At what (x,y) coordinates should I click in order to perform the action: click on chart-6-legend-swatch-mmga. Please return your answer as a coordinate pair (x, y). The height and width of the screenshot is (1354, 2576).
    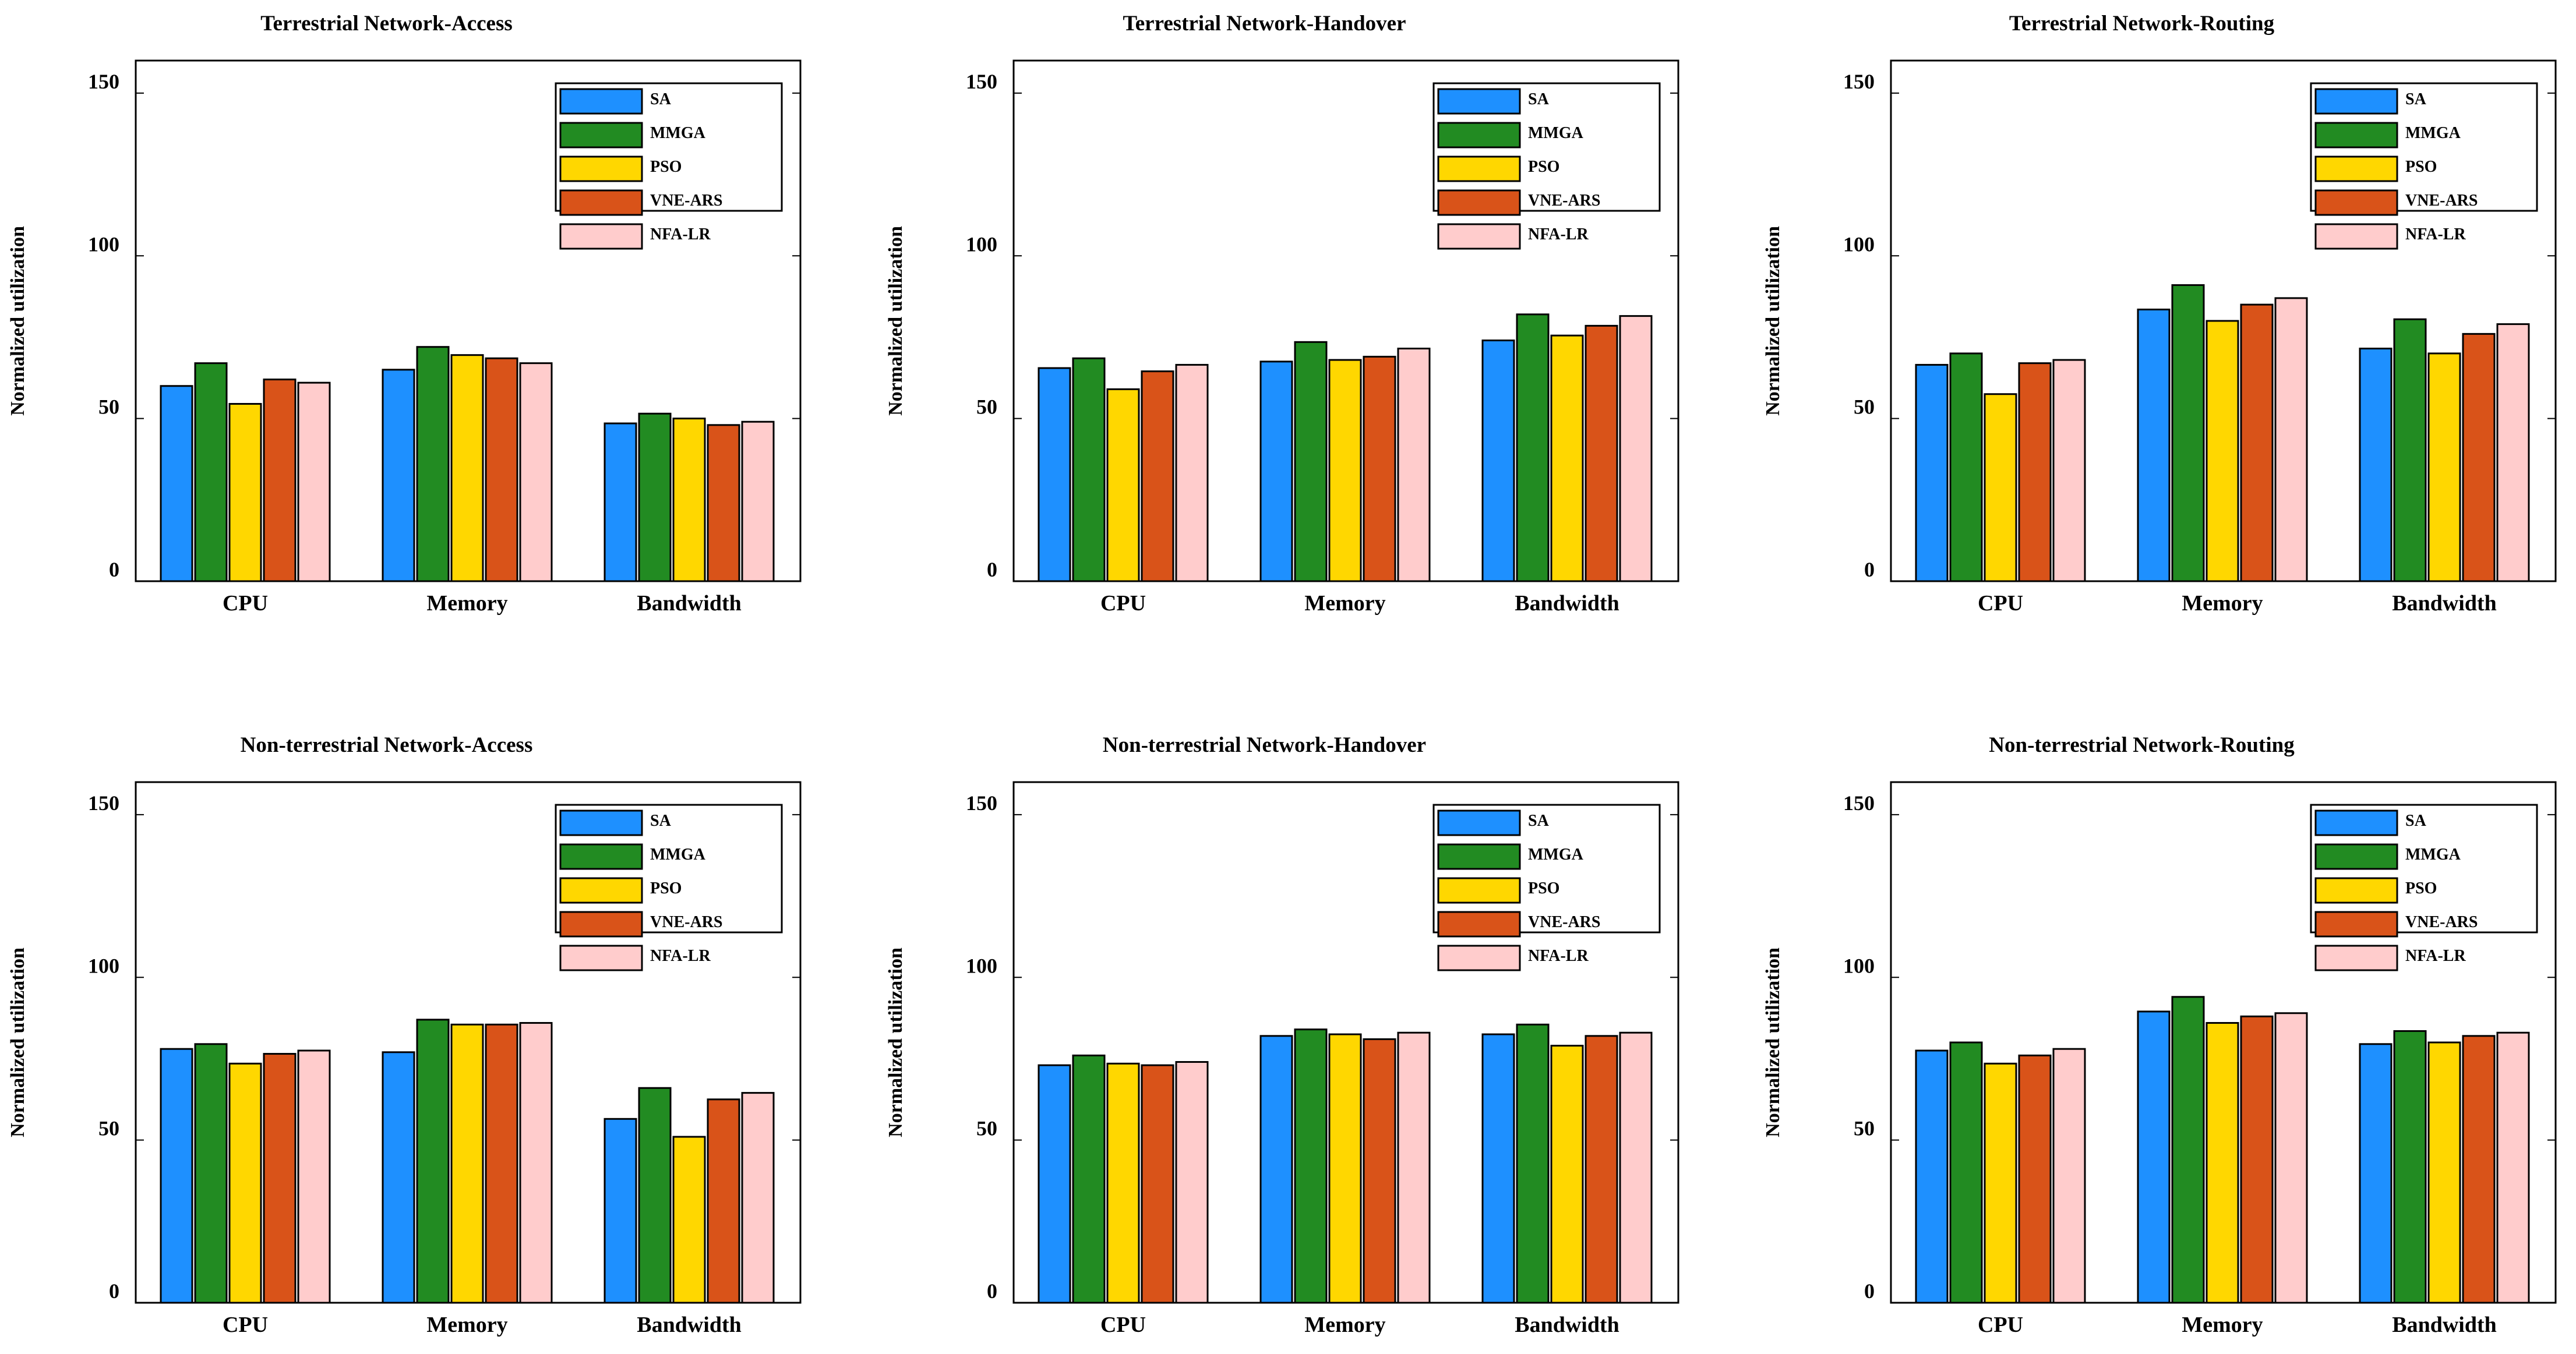
    Looking at the image, I should click on (2356, 857).